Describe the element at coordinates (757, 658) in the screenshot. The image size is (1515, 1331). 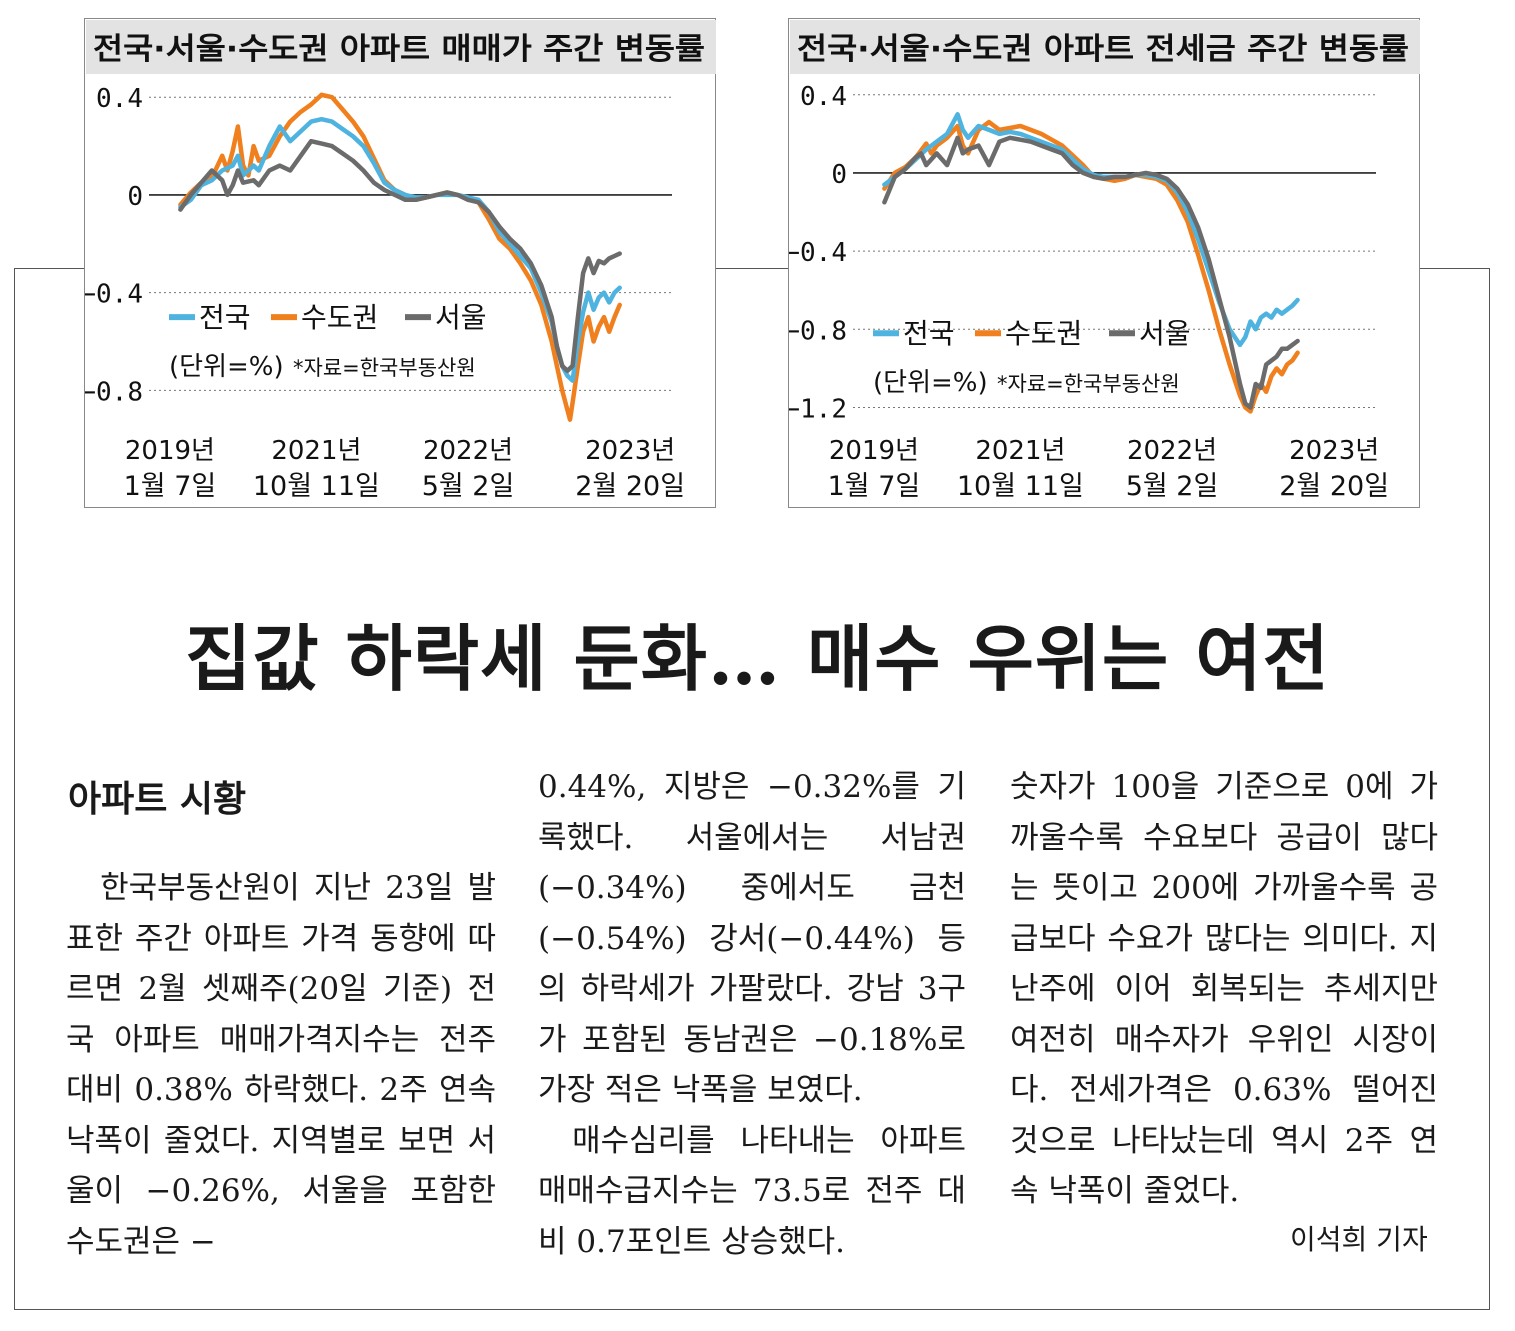
I see `headline: 집값 하락세 둔화… 매수 우위는 여전` at that location.